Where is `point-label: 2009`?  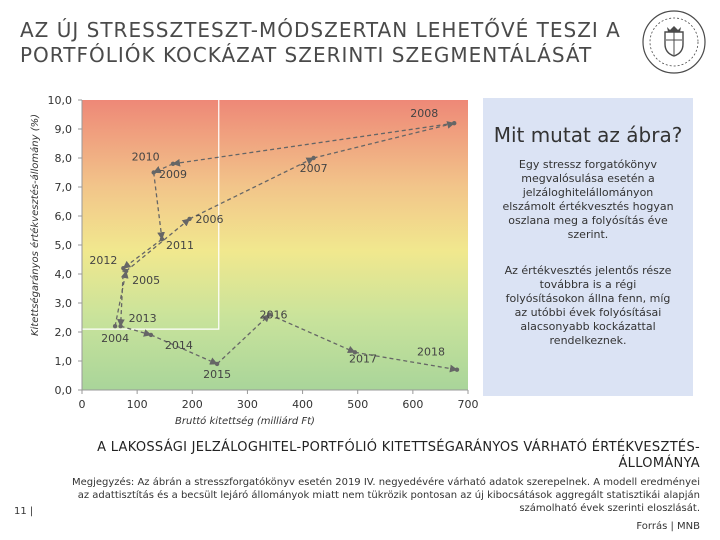
point-label: 2009 is located at coordinates (173, 174).